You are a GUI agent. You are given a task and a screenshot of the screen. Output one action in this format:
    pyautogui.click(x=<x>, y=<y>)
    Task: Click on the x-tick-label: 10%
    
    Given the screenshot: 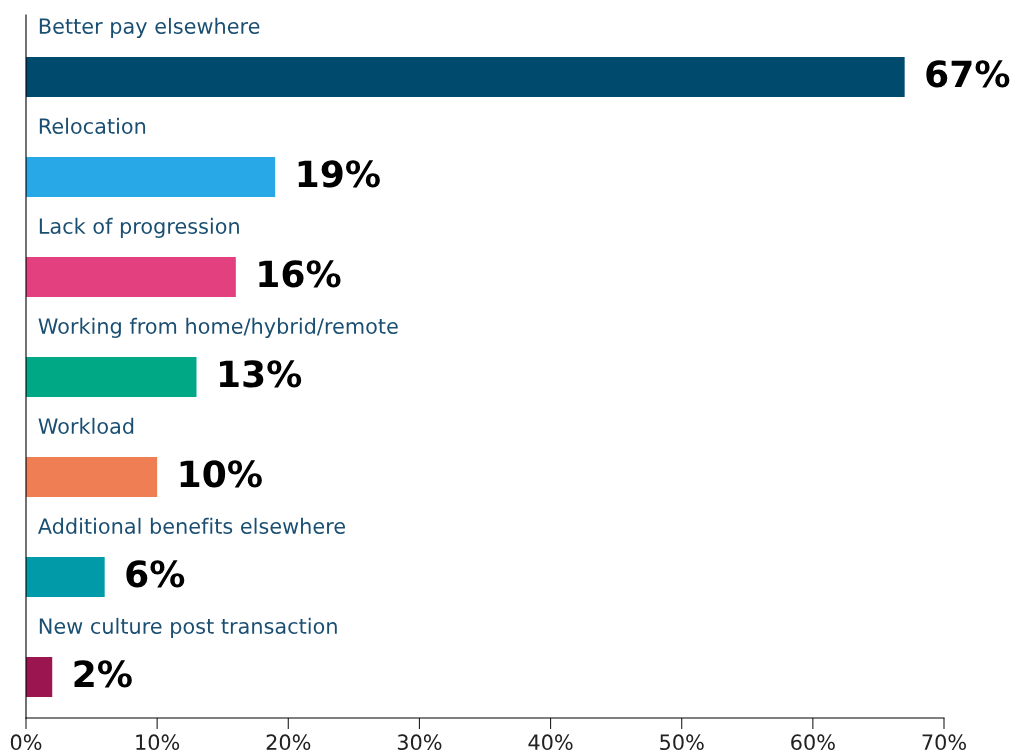 What is the action you would take?
    pyautogui.click(x=158, y=742)
    